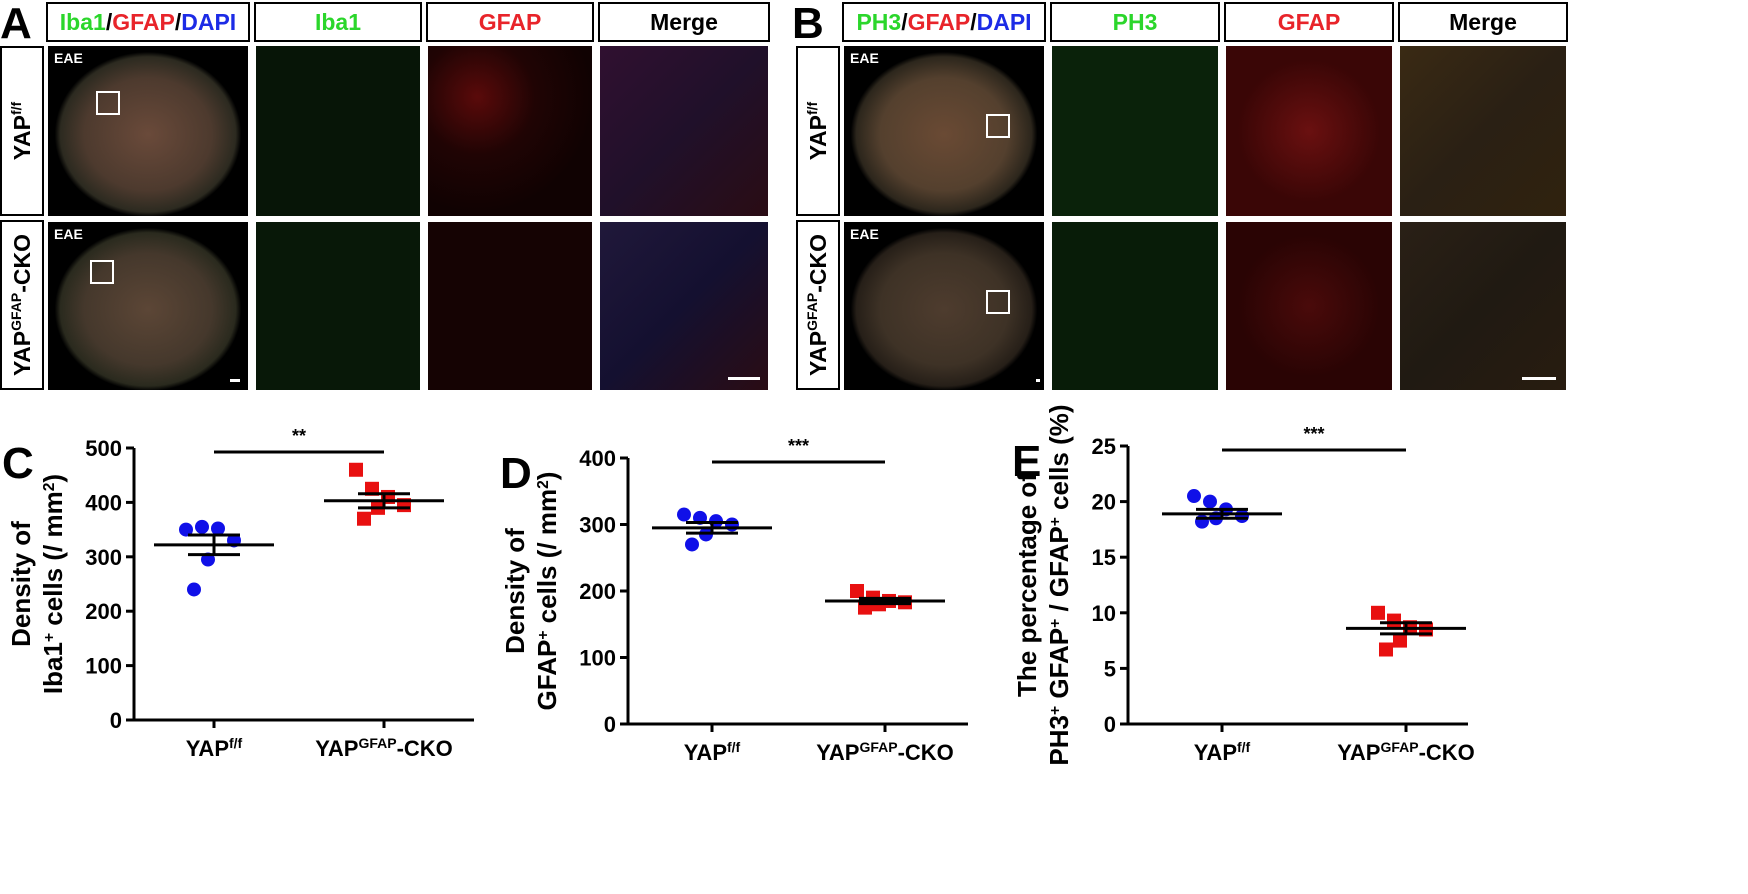 This screenshot has width=1748, height=894. What do you see at coordinates (1104, 446) in the screenshot?
I see `y-tick-label: 25` at bounding box center [1104, 446].